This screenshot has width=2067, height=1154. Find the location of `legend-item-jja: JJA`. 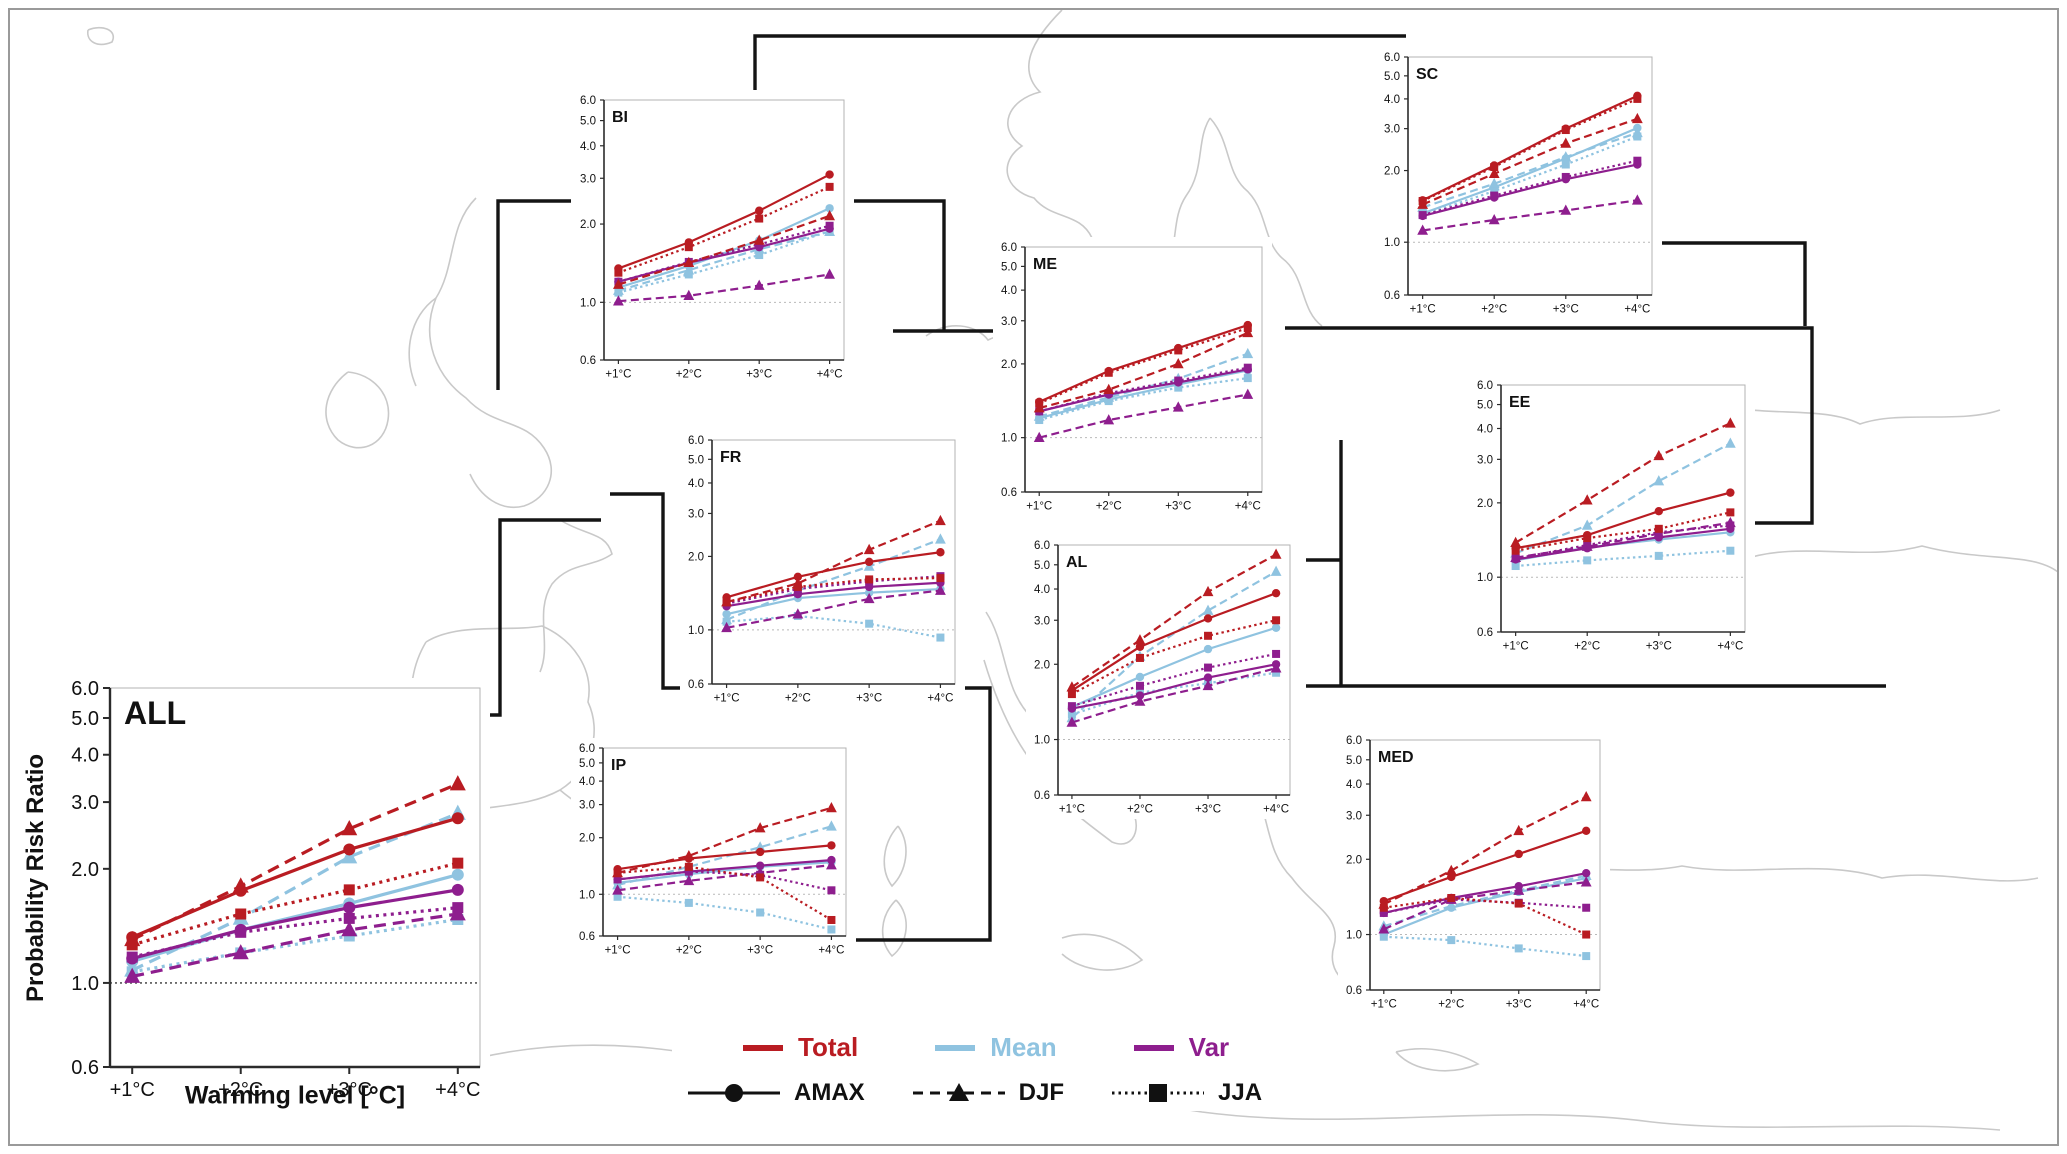

legend-item-jja: JJA is located at coordinates (1186, 1093).